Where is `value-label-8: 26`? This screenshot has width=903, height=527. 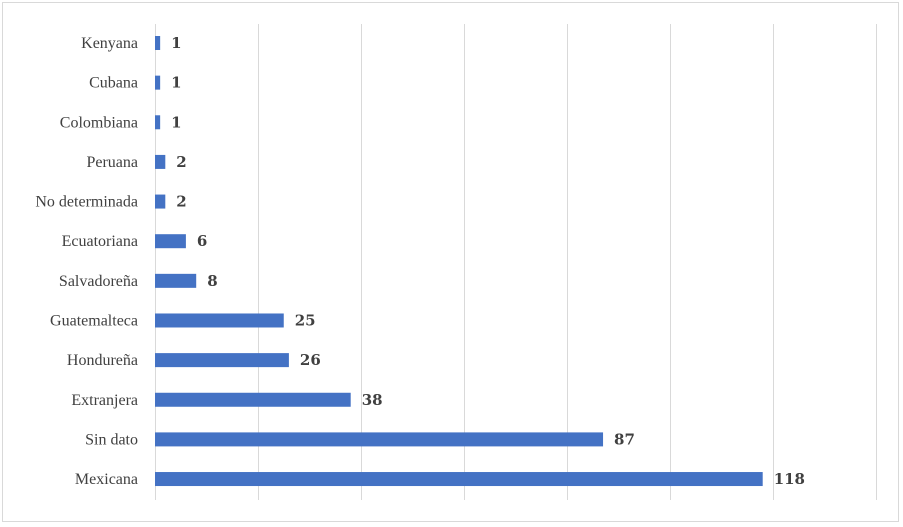
value-label-8: 26 is located at coordinates (310, 360).